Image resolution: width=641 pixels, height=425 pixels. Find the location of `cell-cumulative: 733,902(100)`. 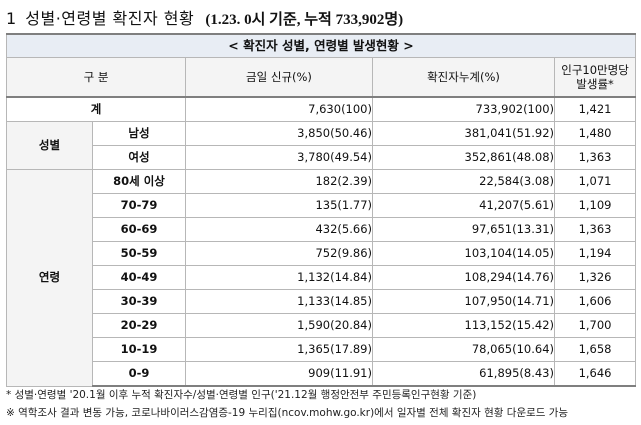

cell-cumulative: 733,902(100) is located at coordinates (463, 109).